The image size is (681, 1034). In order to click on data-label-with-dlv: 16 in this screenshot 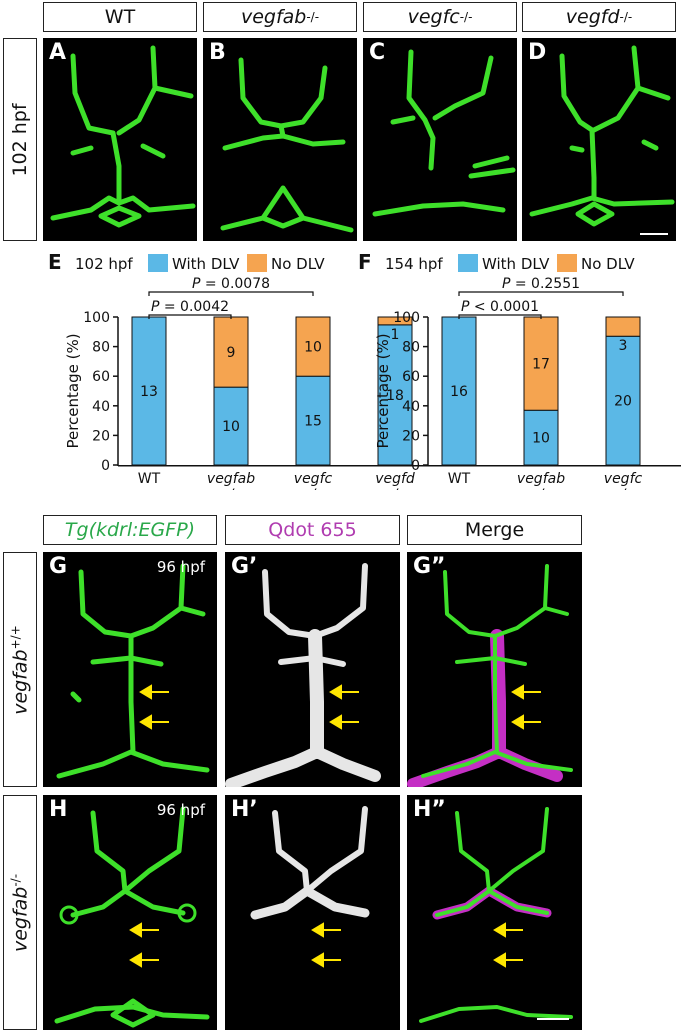, I will do `click(459, 392)`.